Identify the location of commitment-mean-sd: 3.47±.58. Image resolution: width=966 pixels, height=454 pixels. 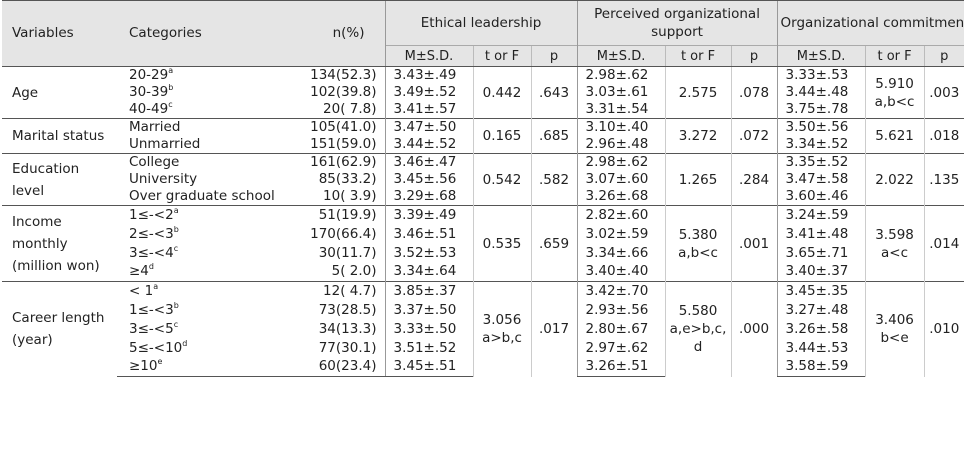
(821, 179).